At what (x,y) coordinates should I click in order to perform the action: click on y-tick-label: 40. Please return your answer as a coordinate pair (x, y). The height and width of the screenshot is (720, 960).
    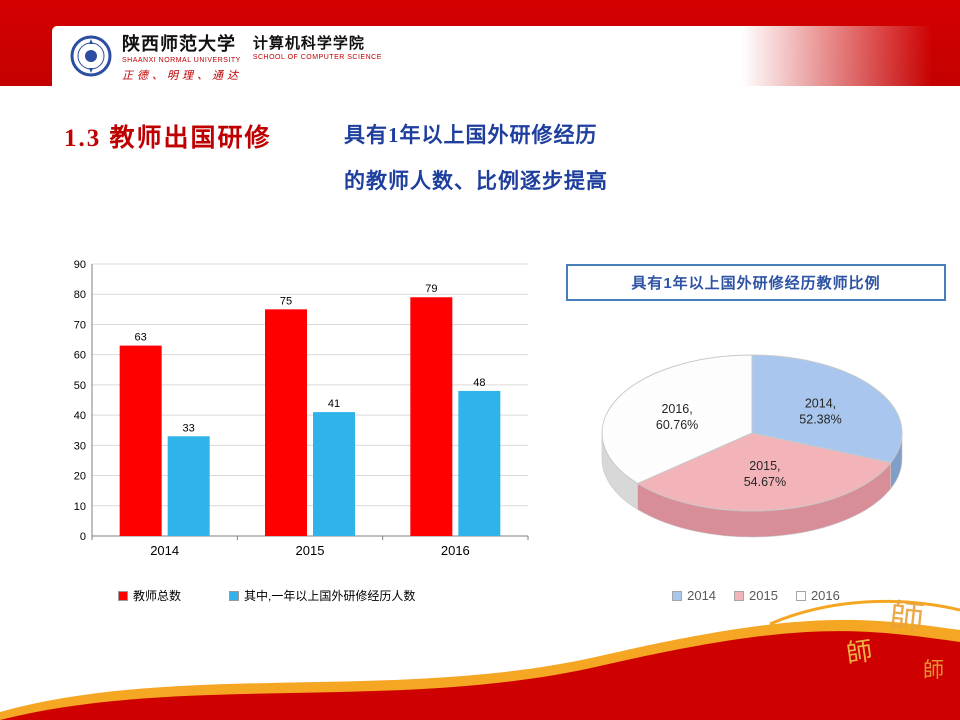
    Looking at the image, I should click on (80, 416).